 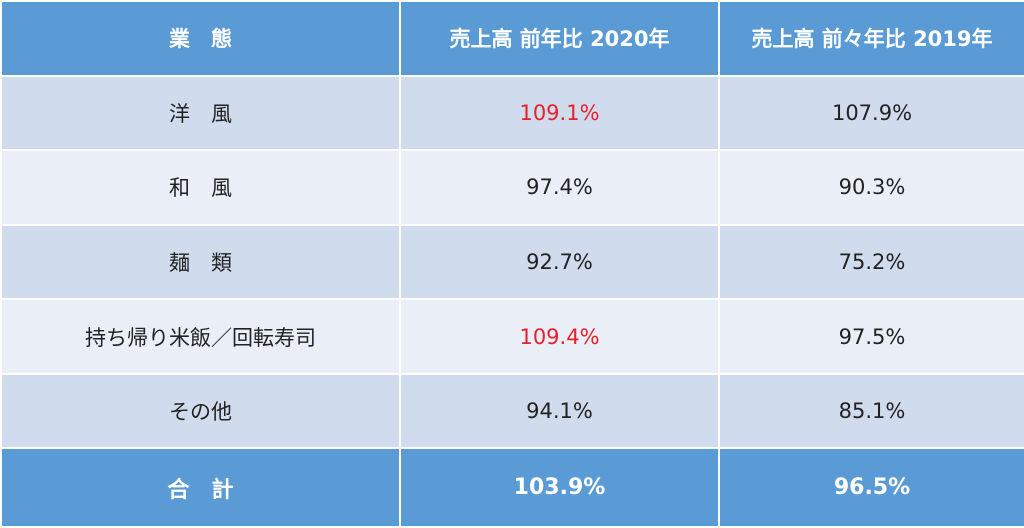 What do you see at coordinates (871, 187) in the screenshot?
I see `row-value-2019: 90.3%` at bounding box center [871, 187].